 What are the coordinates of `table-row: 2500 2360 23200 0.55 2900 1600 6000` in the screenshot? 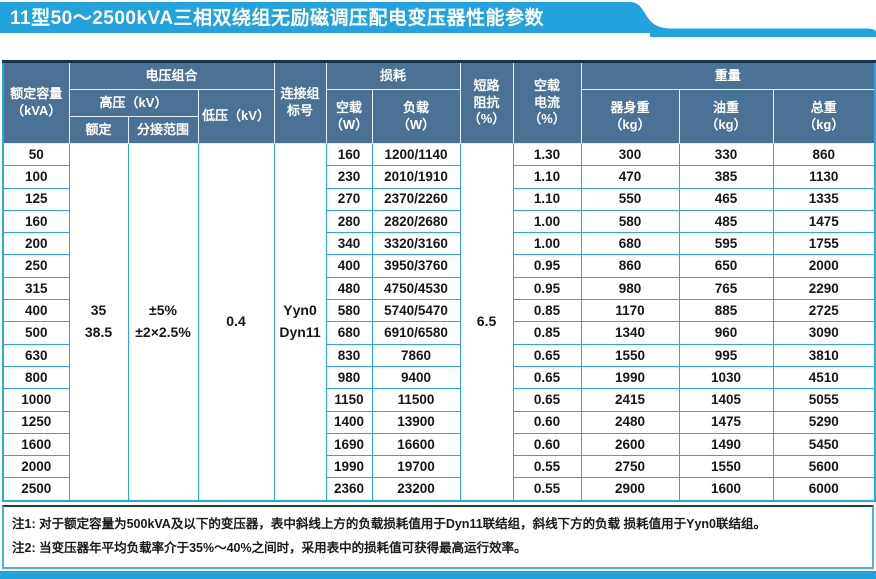 It's located at (439, 489).